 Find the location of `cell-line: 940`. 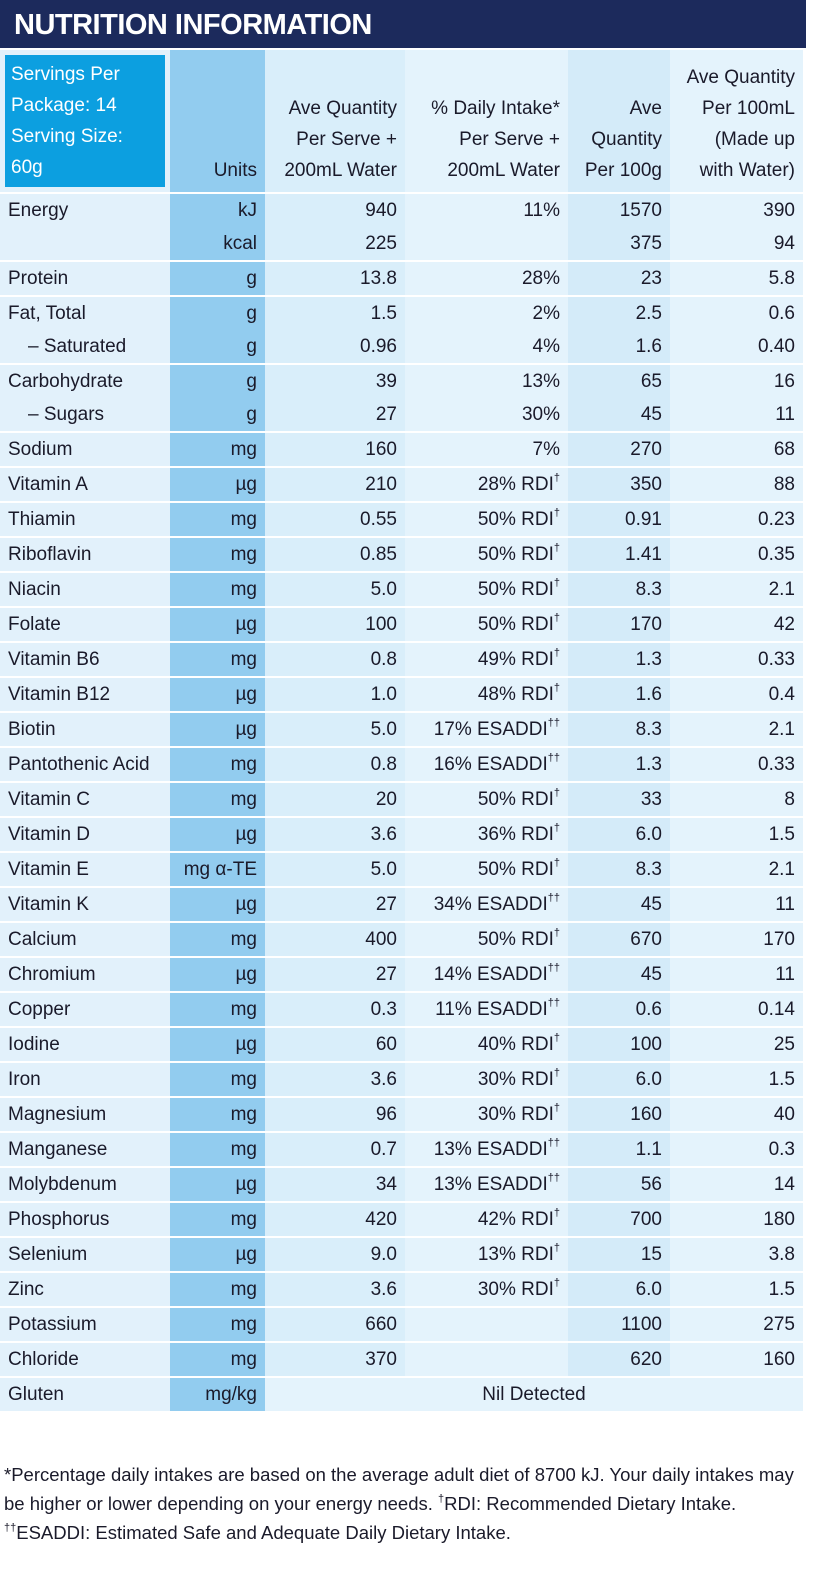

cell-line: 940 is located at coordinates (381, 210).